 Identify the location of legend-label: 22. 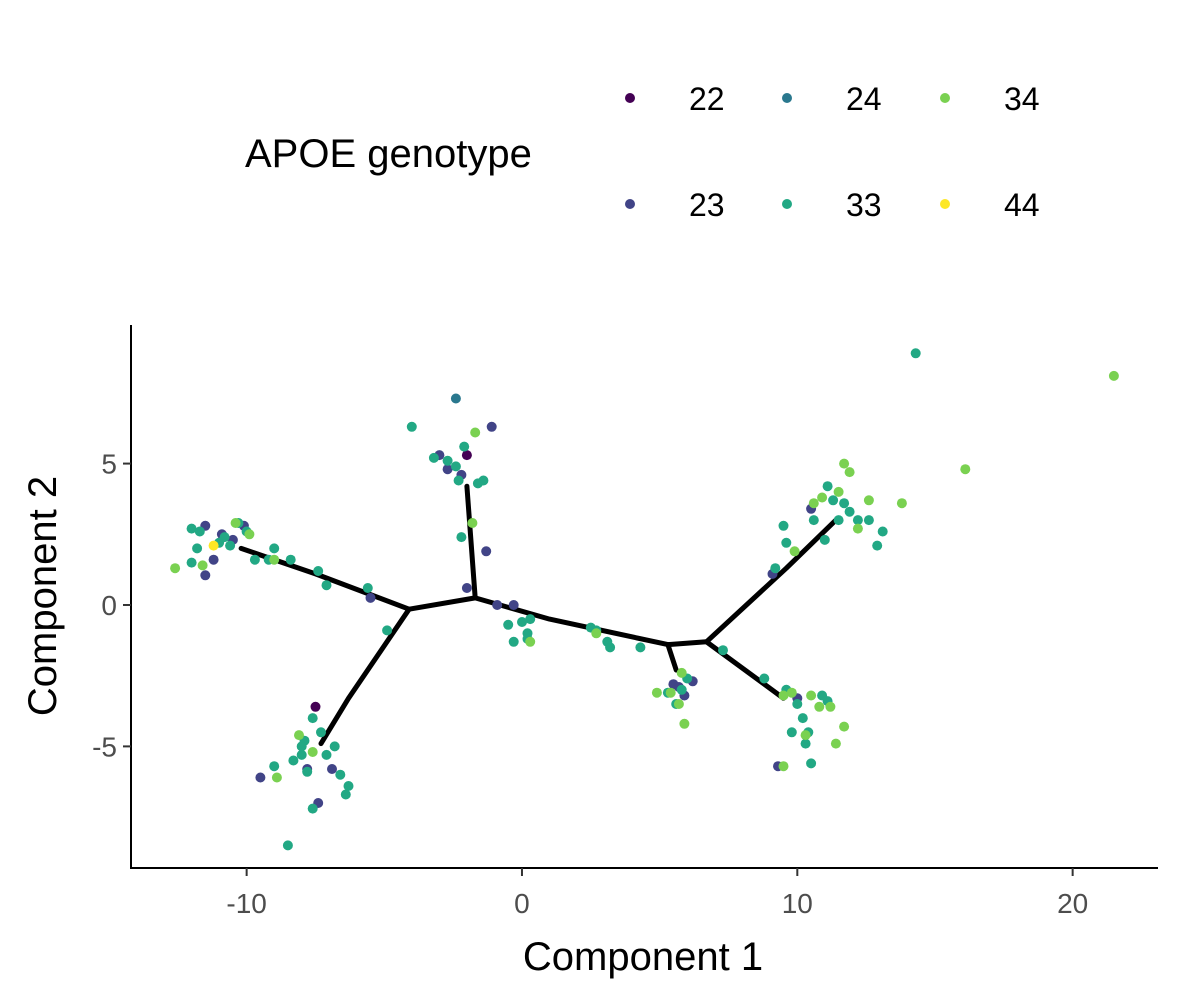
(707, 99).